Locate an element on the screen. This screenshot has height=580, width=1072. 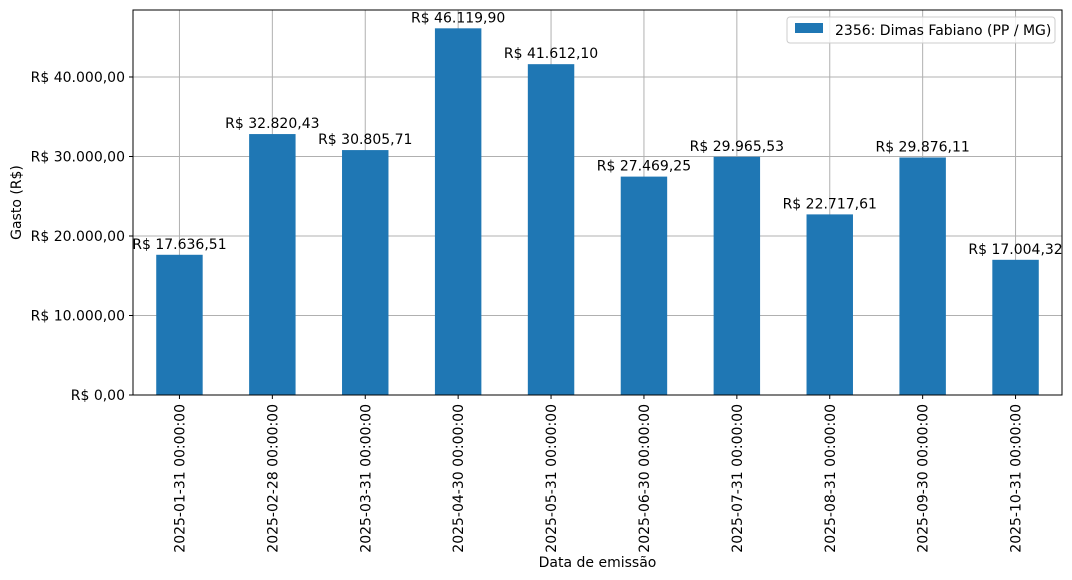
bar-value-label: R$ 30.805,71 is located at coordinates (365, 140).